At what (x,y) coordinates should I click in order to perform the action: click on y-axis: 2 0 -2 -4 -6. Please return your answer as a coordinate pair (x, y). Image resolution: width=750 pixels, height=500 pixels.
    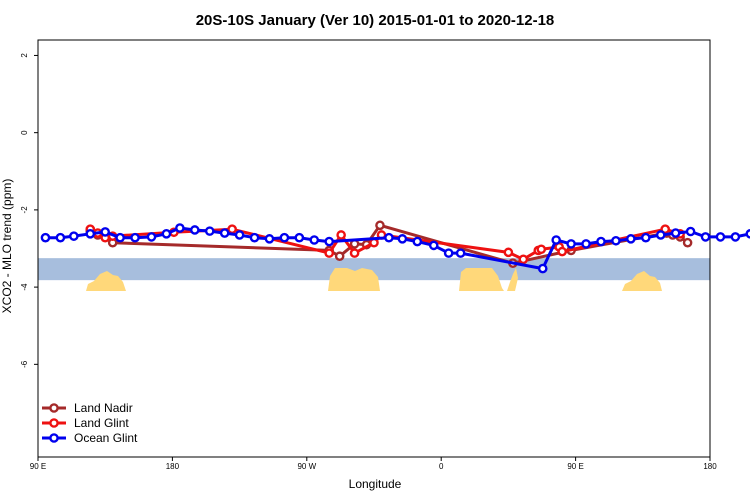
    Looking at the image, I should click on (29, 210).